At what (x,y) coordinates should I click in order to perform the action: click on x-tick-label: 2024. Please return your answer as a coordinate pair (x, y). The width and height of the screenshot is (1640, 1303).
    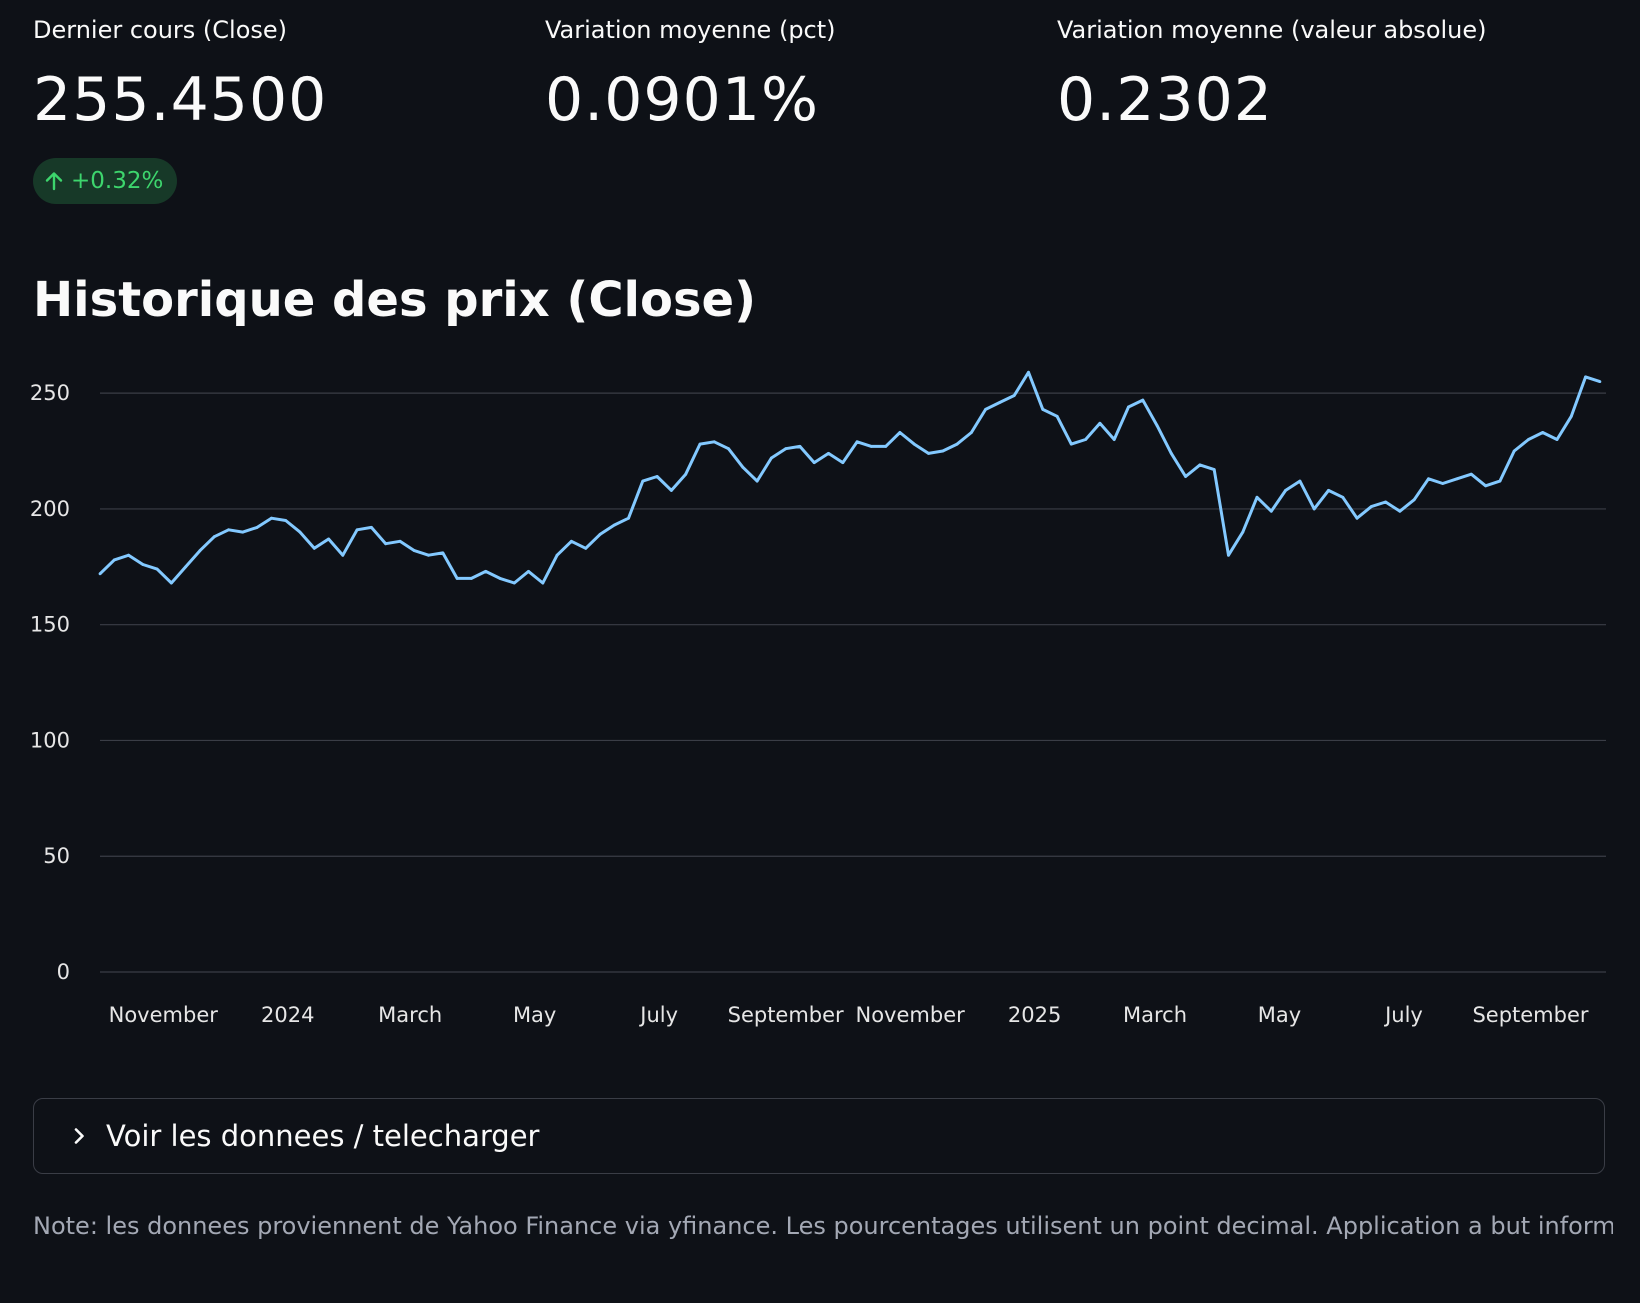
    Looking at the image, I should click on (287, 1015).